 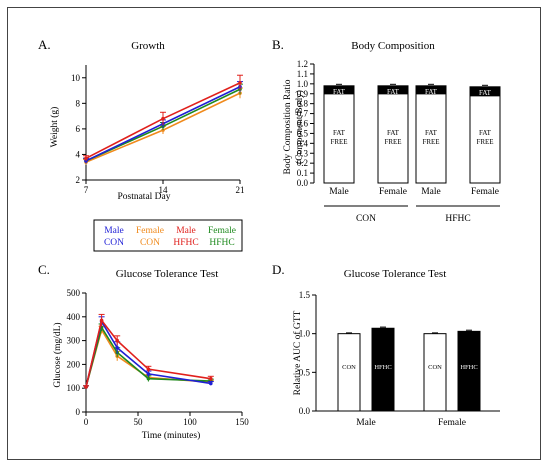 I want to click on gtt-xlabel: Time (minutes), so click(x=171, y=435).